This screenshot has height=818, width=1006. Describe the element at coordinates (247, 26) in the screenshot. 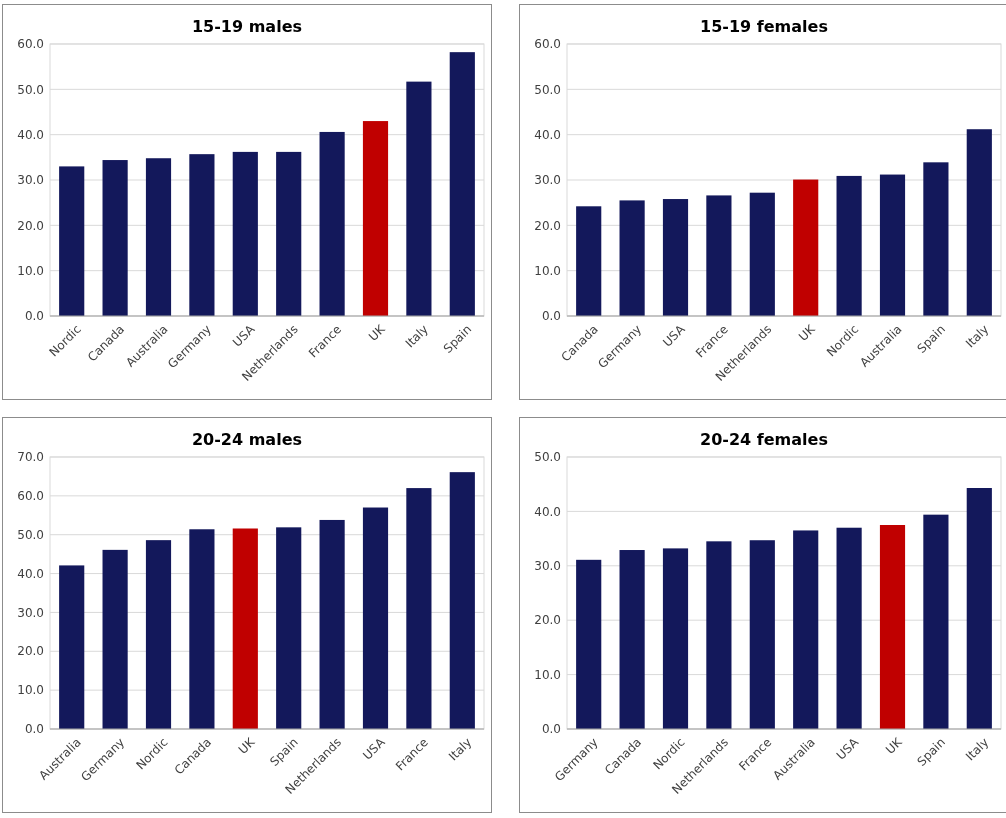

I see `chart-title: 15-19 males` at that location.